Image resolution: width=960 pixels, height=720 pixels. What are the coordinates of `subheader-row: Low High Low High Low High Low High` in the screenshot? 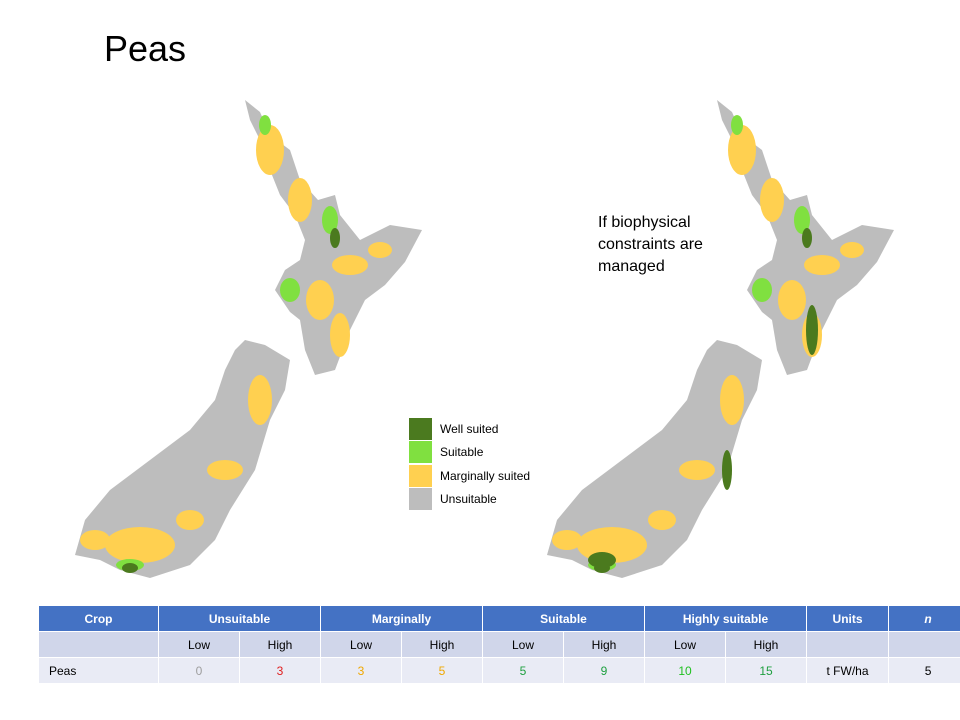 It's located at (499, 644).